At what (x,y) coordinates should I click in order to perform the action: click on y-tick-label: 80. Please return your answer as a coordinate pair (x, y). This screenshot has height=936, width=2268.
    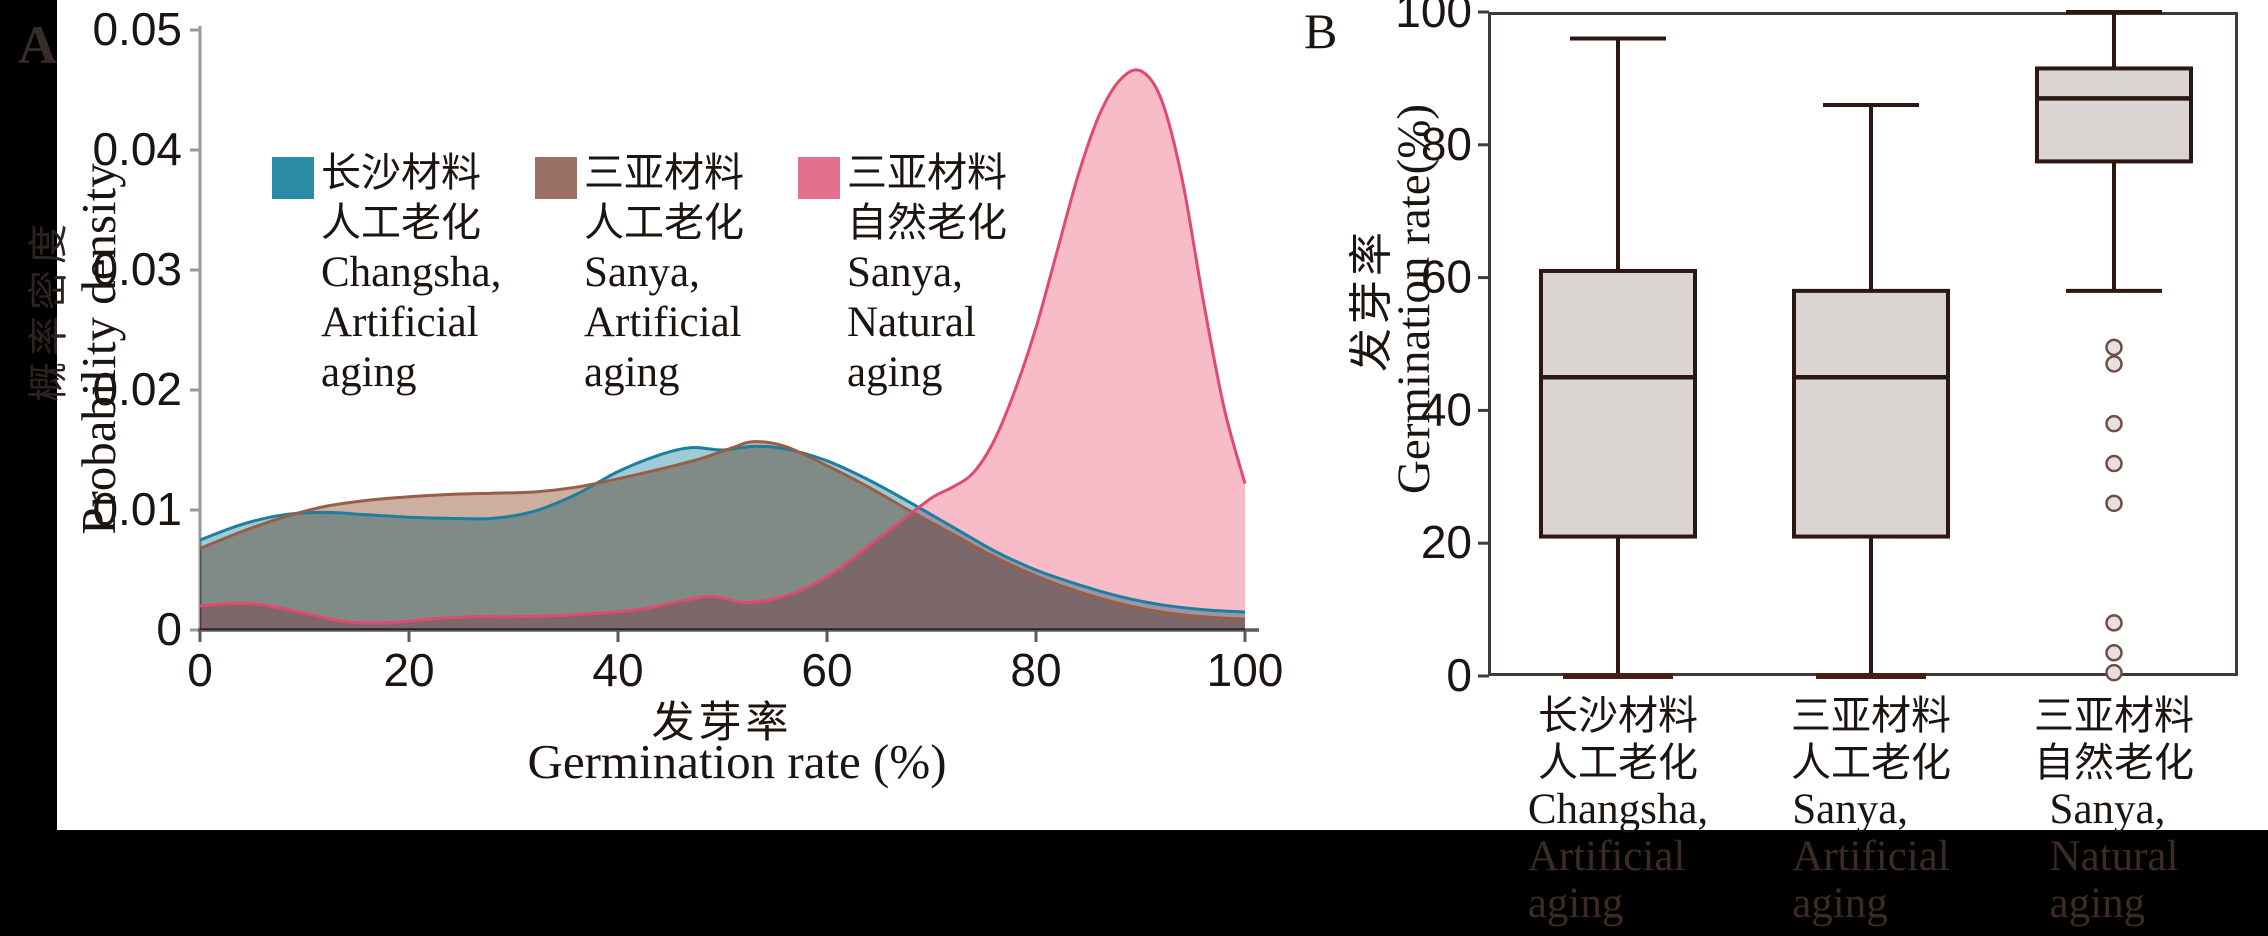
    Looking at the image, I should click on (1446, 144).